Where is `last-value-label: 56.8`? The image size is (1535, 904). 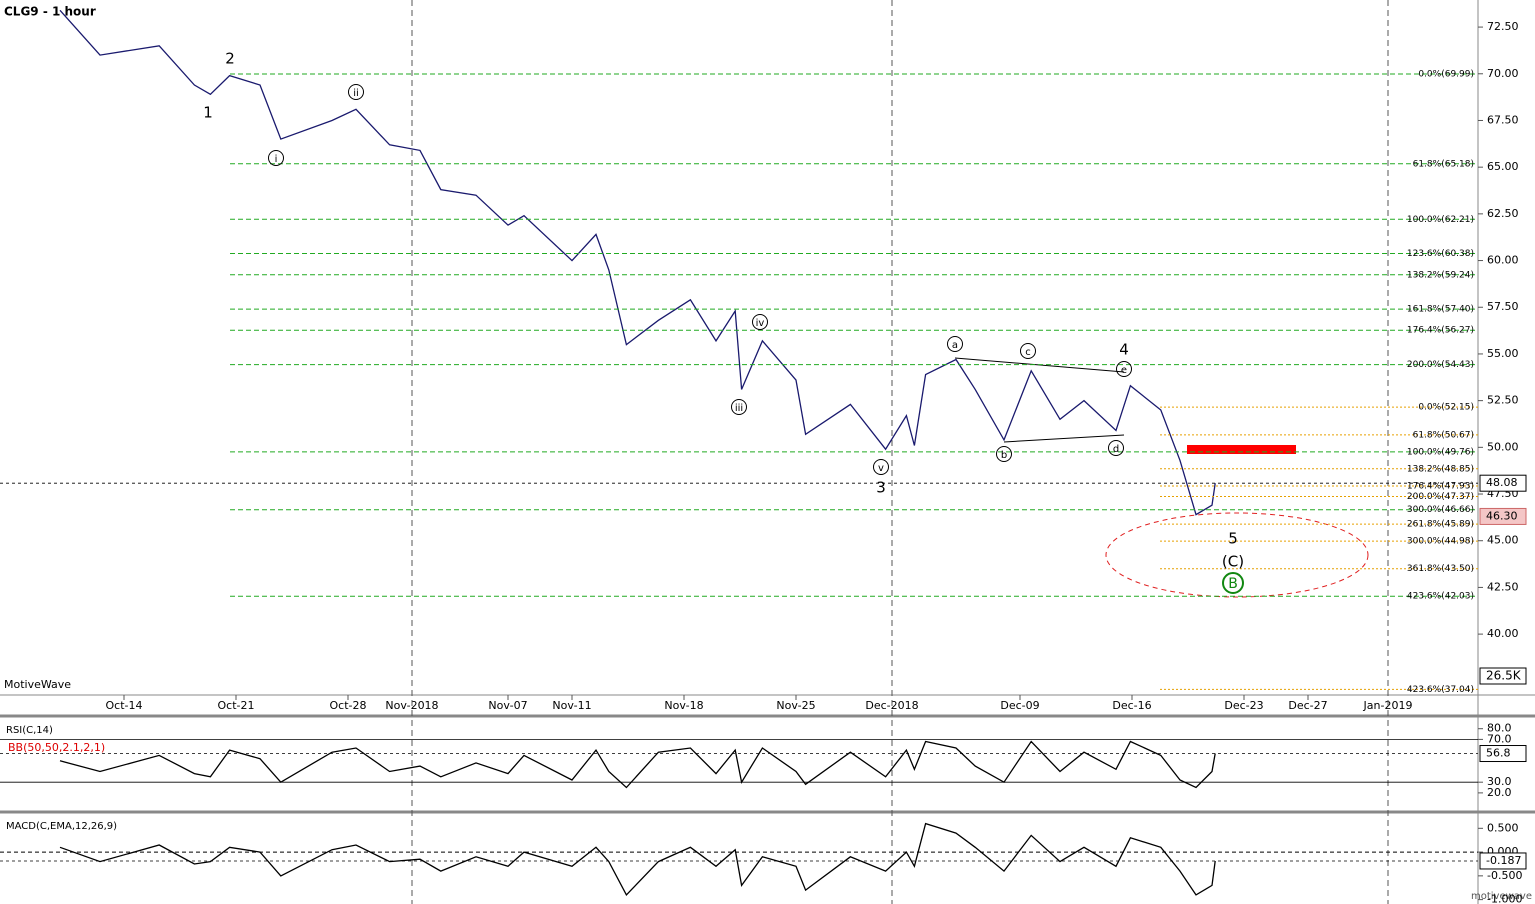
last-value-label: 56.8 is located at coordinates (1498, 753).